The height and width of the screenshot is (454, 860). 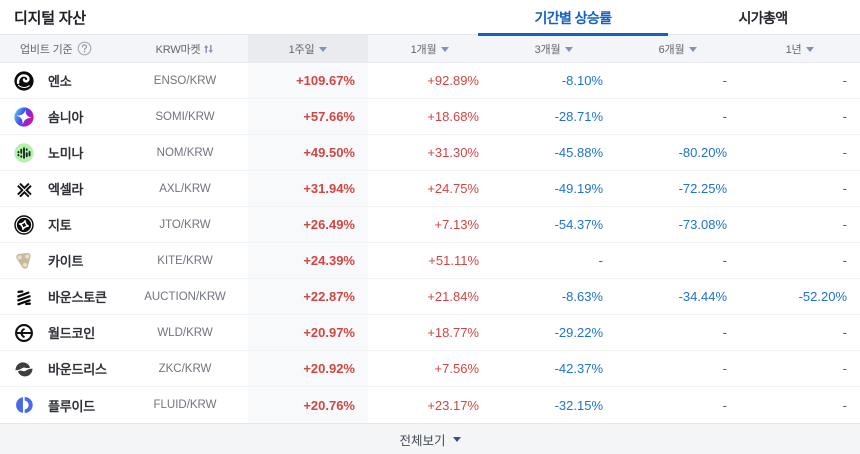 What do you see at coordinates (61, 224) in the screenshot?
I see `coin-cell: 지토` at bounding box center [61, 224].